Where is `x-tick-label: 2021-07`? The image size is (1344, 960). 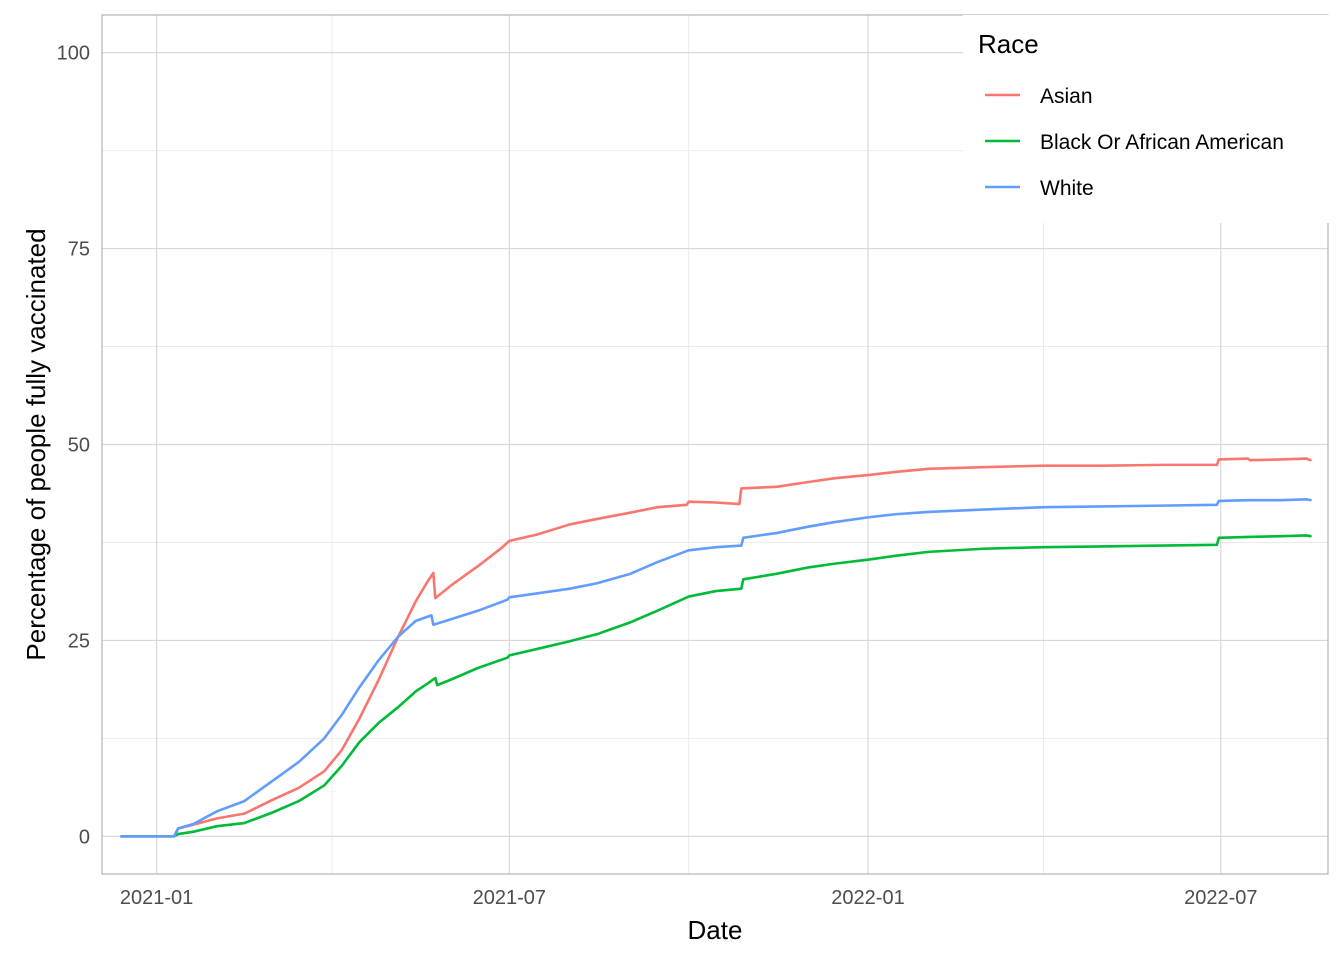 x-tick-label: 2021-07 is located at coordinates (509, 898).